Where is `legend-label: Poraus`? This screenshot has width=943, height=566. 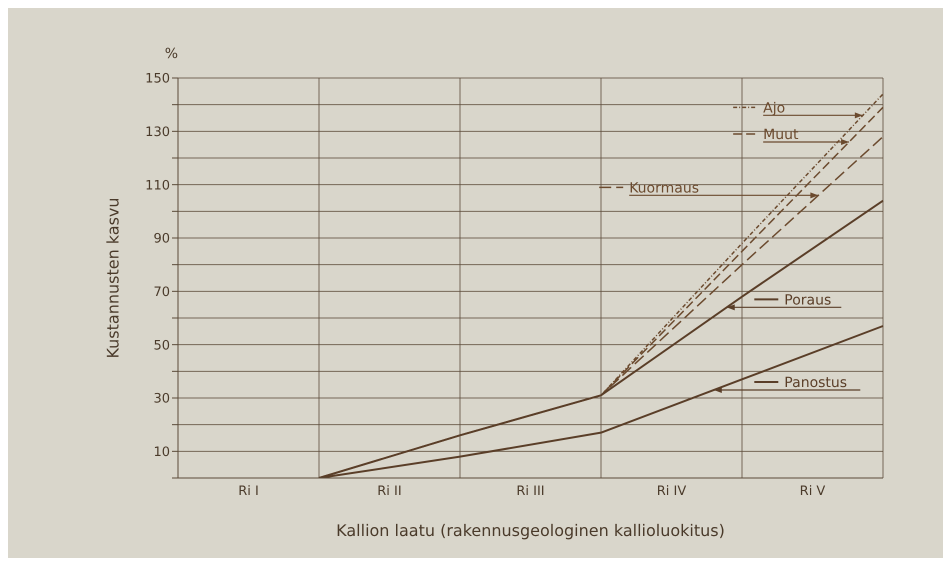
legend-label: Poraus is located at coordinates (808, 300).